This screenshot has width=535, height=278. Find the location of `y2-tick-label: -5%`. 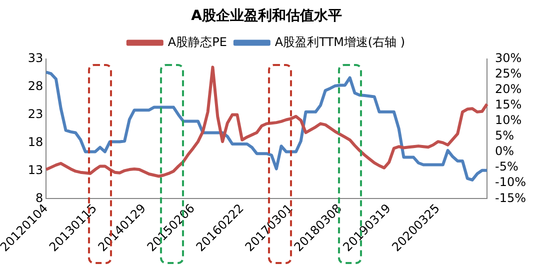

y2-tick-label: -5% is located at coordinates (506, 167).